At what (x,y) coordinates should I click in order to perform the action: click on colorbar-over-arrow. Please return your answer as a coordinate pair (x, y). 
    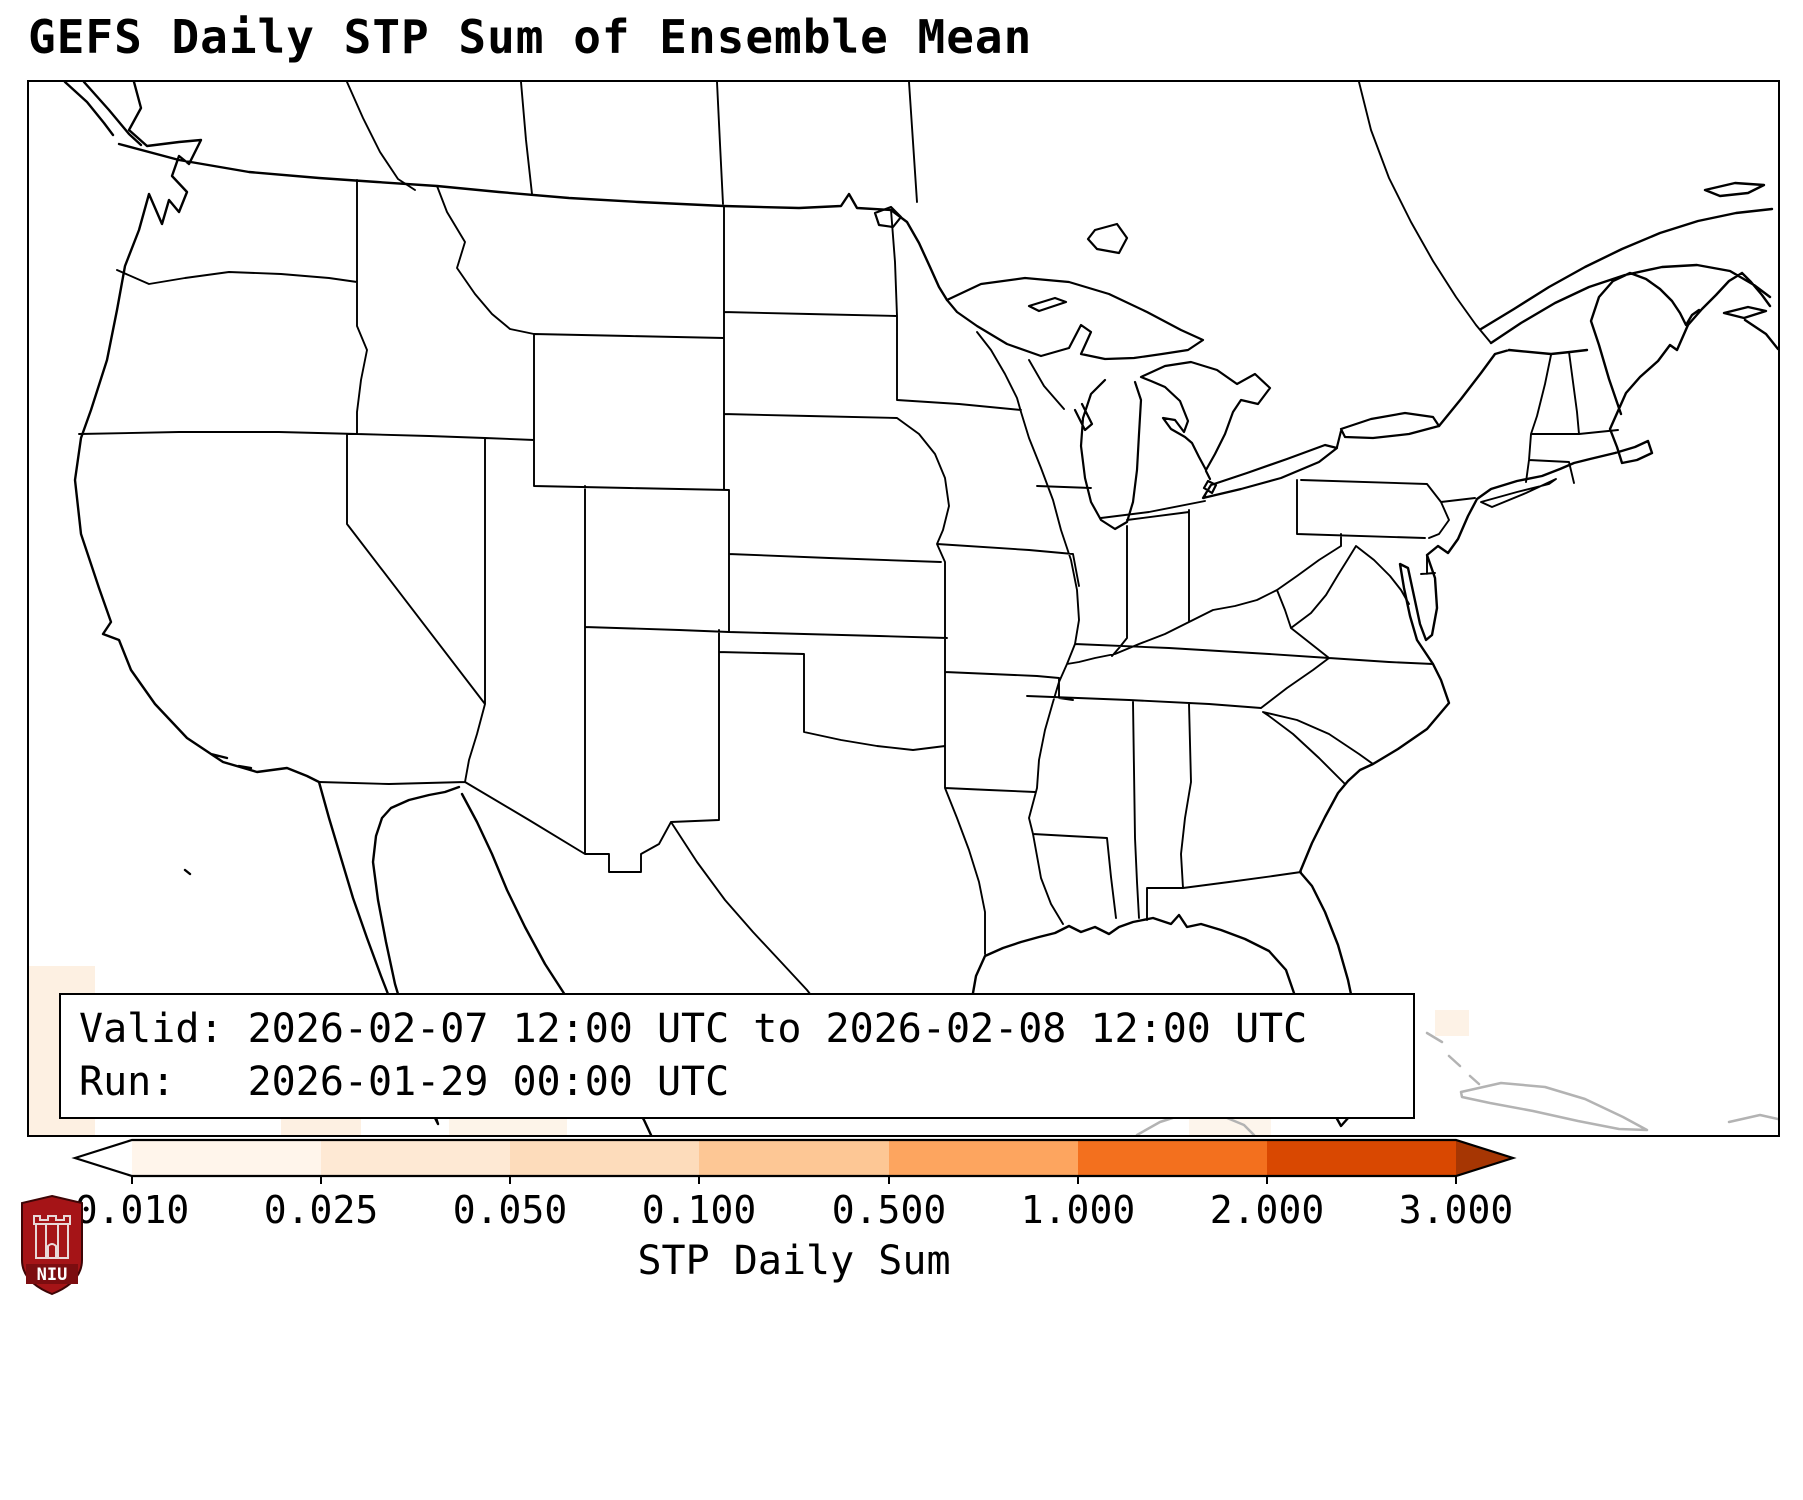
    Looking at the image, I should click on (1484, 1158).